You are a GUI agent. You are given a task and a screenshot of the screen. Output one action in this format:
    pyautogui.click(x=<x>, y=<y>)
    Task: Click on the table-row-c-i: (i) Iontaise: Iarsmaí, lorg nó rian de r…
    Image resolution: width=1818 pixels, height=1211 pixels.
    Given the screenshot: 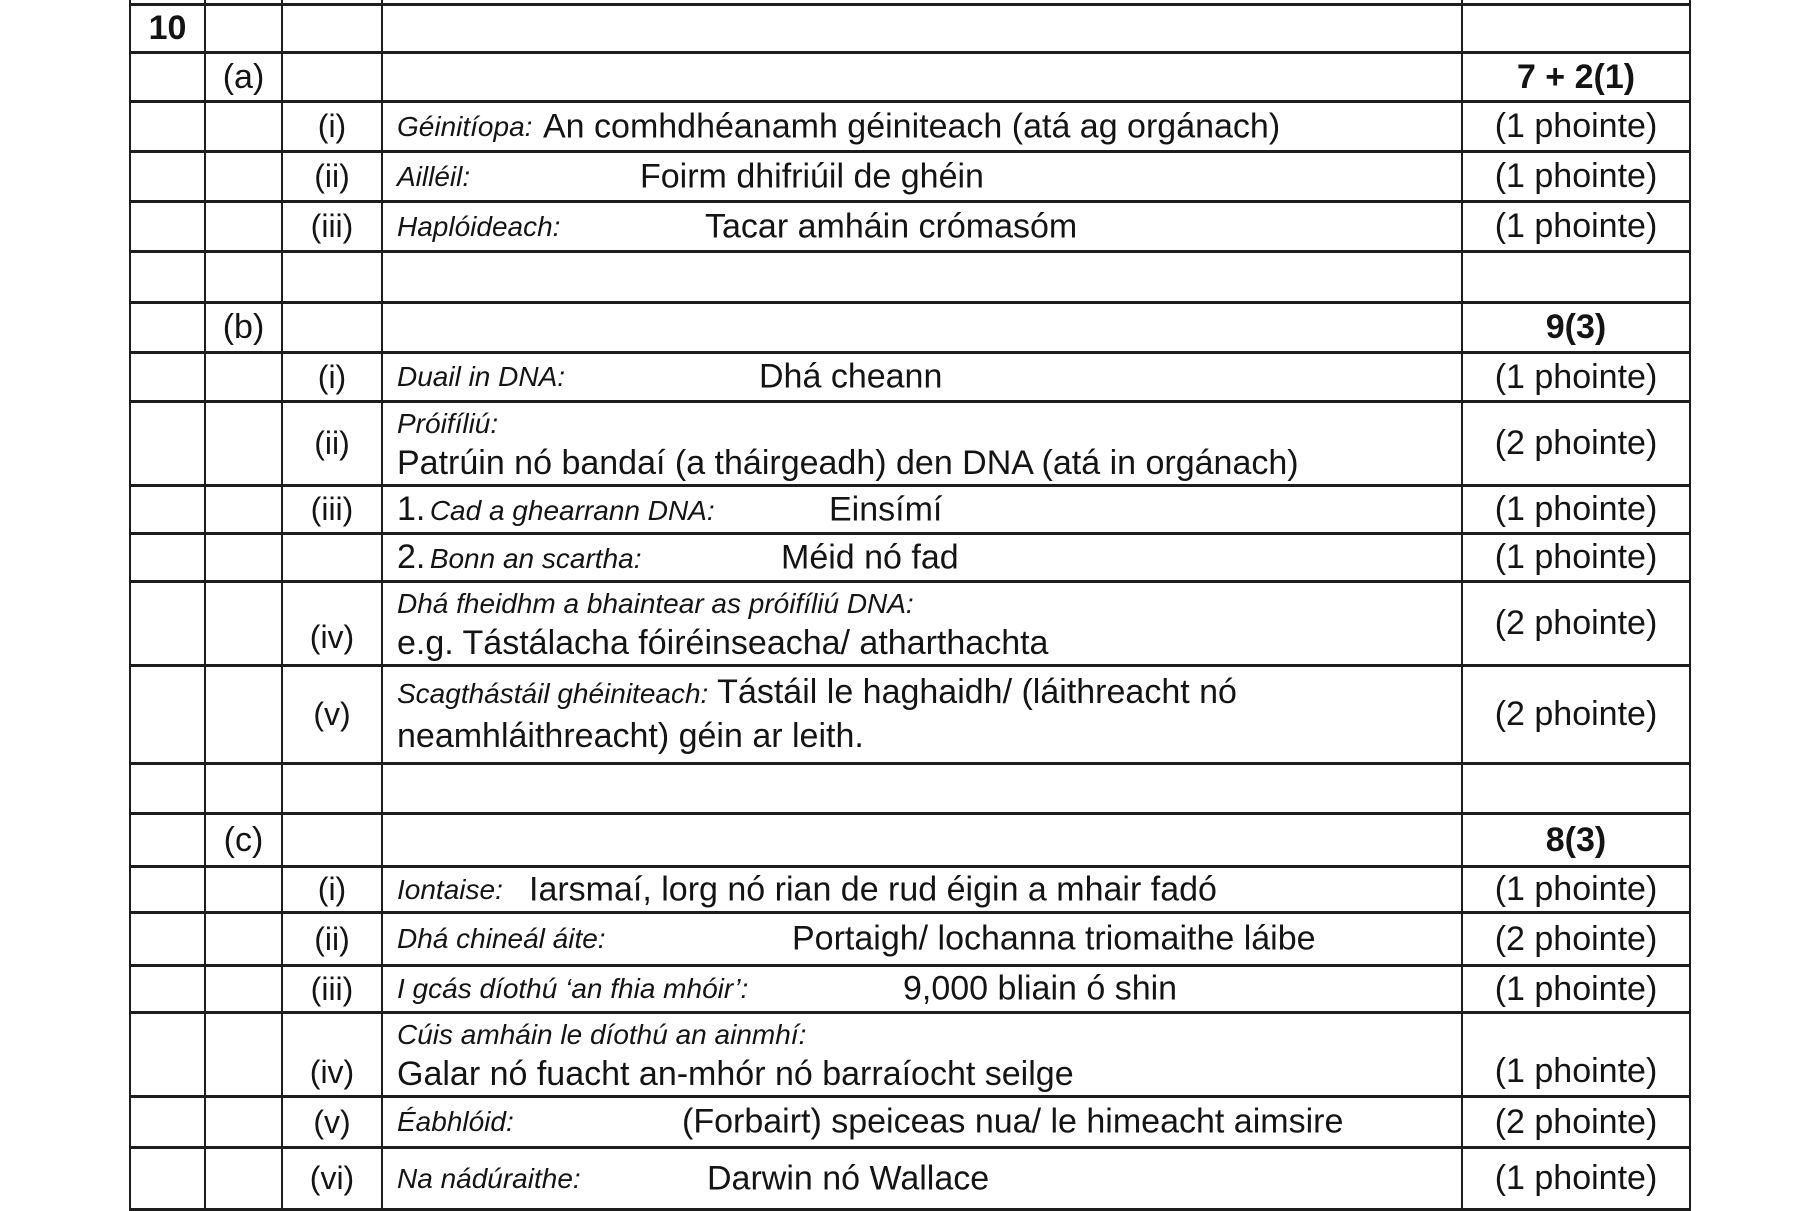 What is the action you would take?
    pyautogui.click(x=910, y=889)
    